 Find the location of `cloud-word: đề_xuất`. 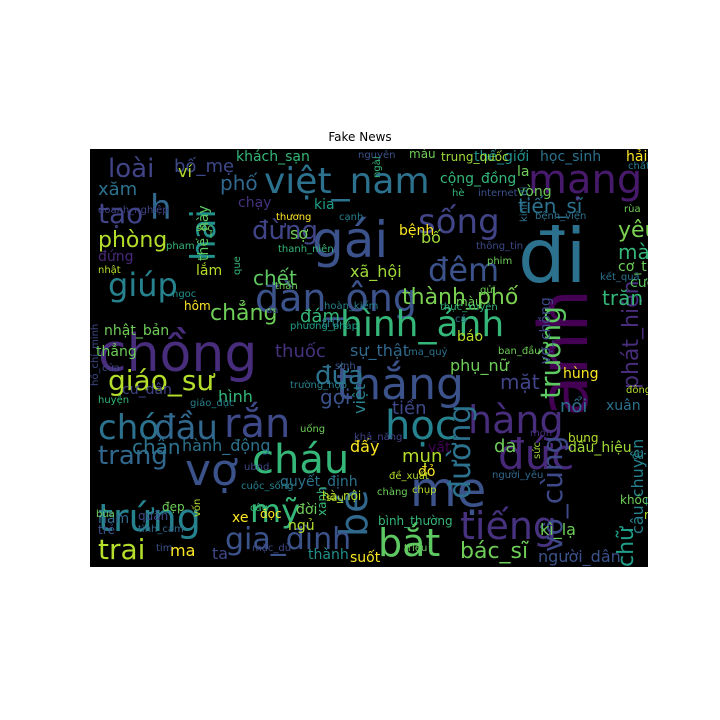

cloud-word: đề_xuất is located at coordinates (409, 476).